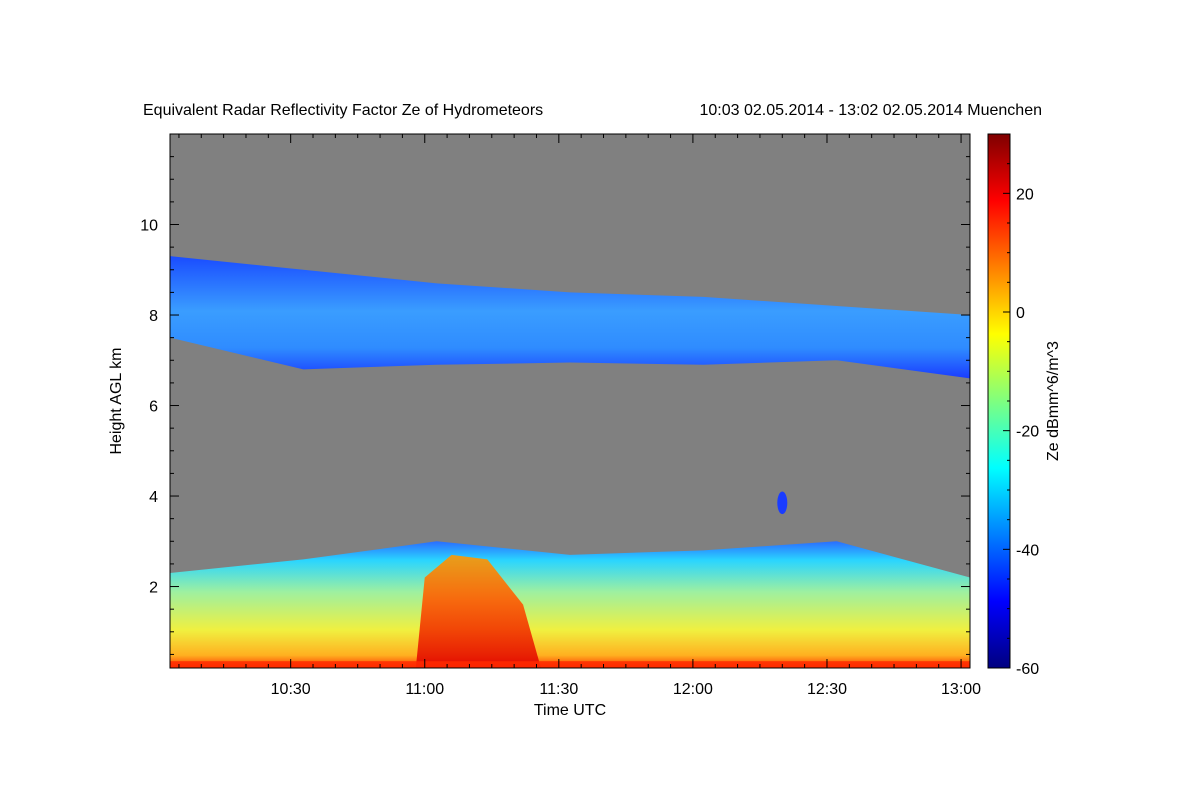 The height and width of the screenshot is (800, 1200). What do you see at coordinates (1025, 194) in the screenshot?
I see `colorbar-tick-label: 20` at bounding box center [1025, 194].